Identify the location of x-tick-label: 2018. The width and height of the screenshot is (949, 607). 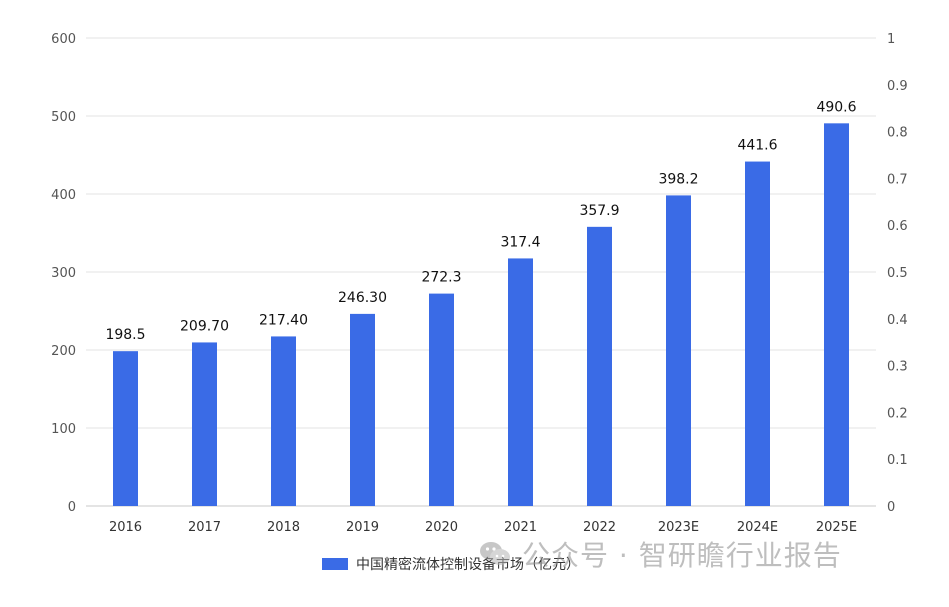
(283, 527).